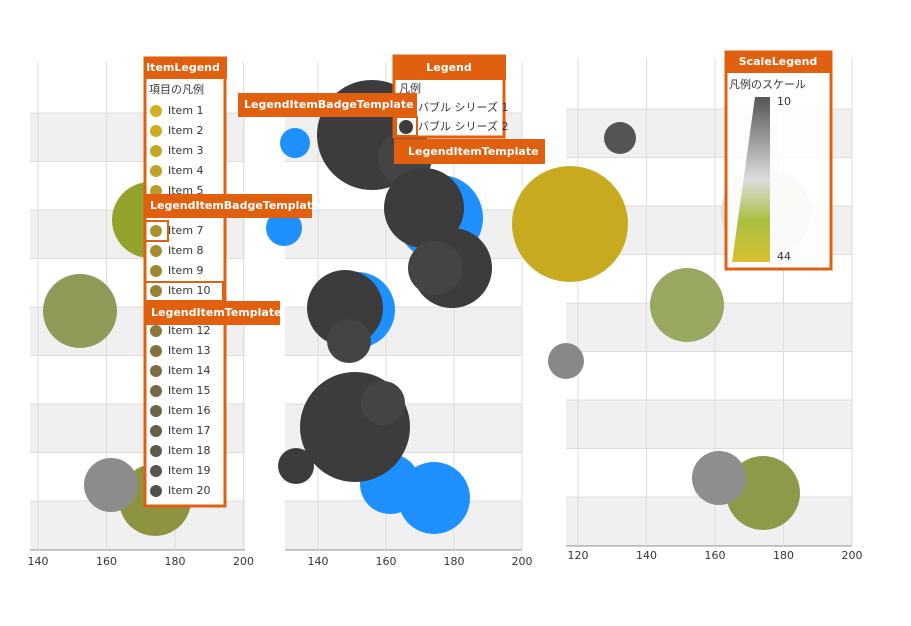 This screenshot has height=626, width=911. What do you see at coordinates (463, 126) in the screenshot?
I see `legend-item: バブル シリーズ 2` at bounding box center [463, 126].